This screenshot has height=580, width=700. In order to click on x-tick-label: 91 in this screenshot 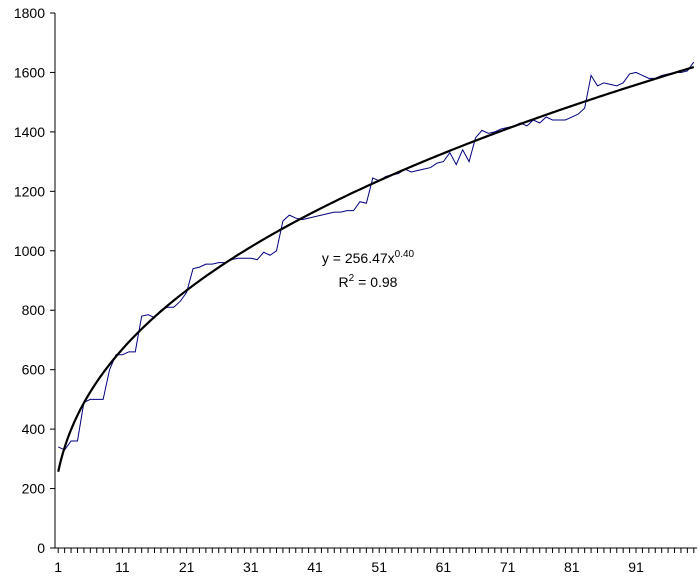, I will do `click(636, 567)`.